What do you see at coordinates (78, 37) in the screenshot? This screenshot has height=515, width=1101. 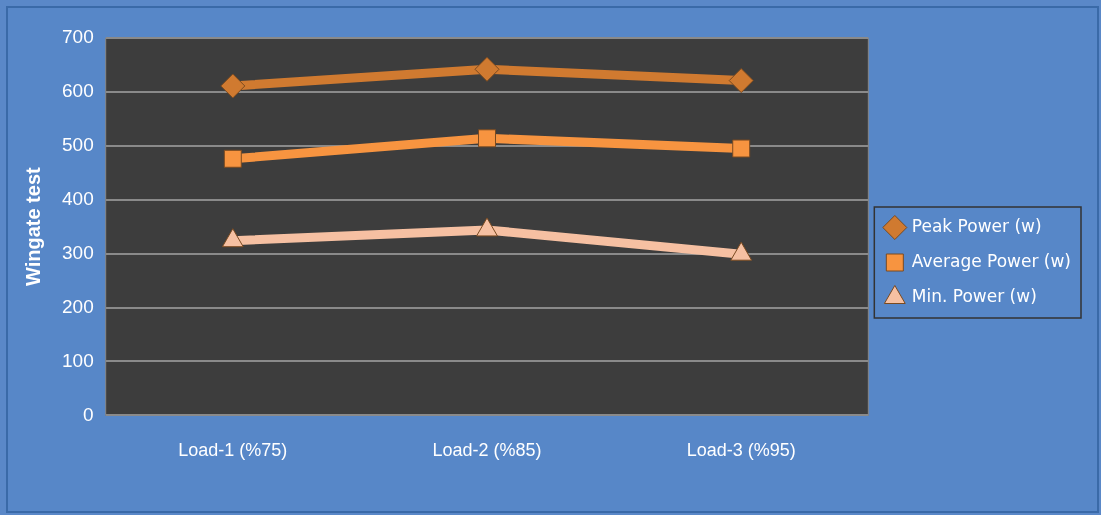 I see `y-tick-label: 700` at bounding box center [78, 37].